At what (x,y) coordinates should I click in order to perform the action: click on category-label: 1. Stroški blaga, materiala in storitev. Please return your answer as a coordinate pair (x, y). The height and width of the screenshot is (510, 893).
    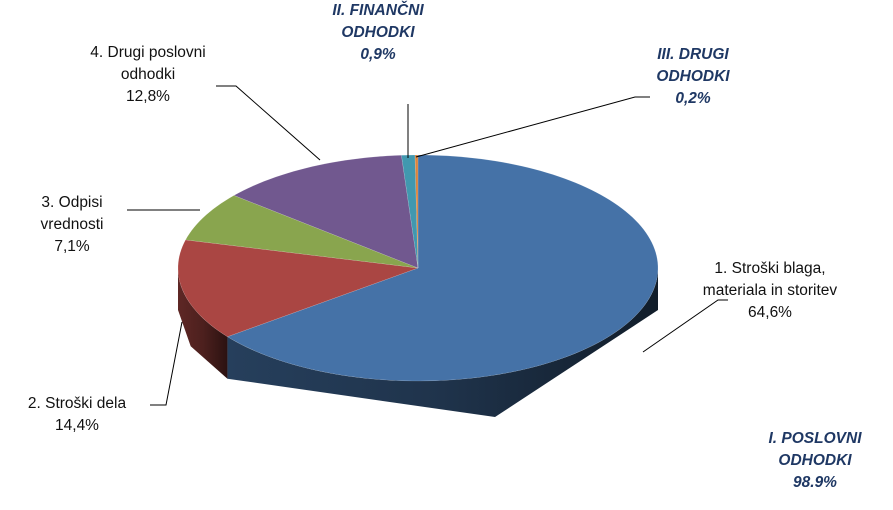
    Looking at the image, I should click on (770, 279).